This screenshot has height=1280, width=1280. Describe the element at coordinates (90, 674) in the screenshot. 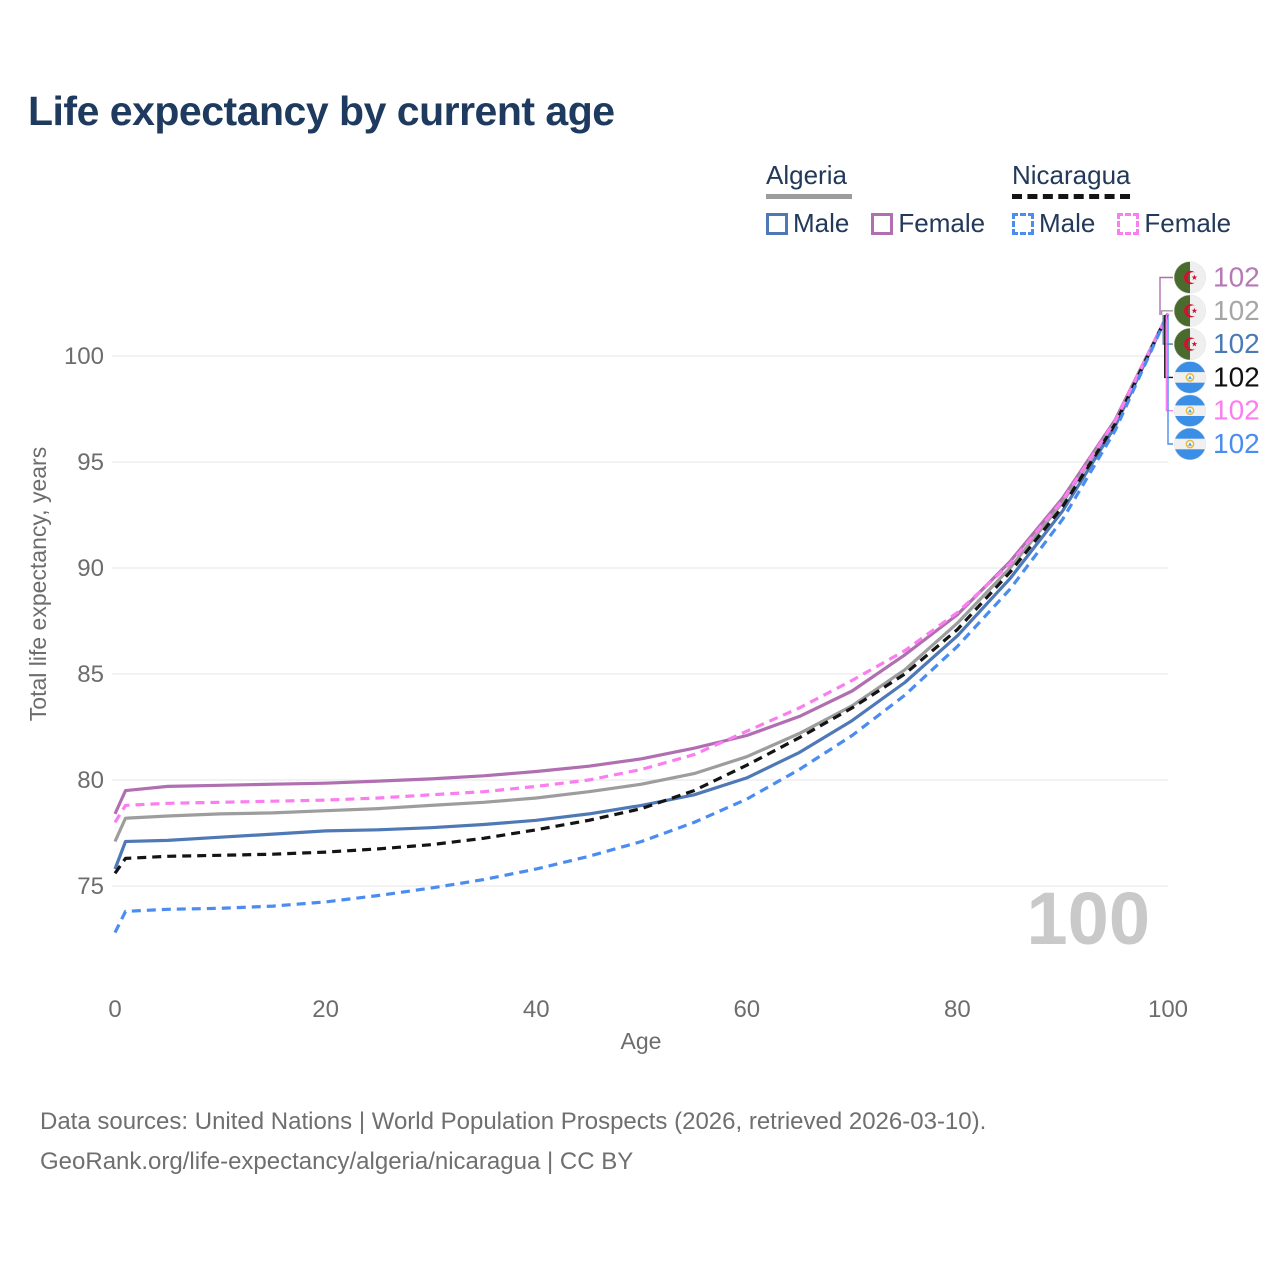

I see `y-tick-85: 85` at that location.